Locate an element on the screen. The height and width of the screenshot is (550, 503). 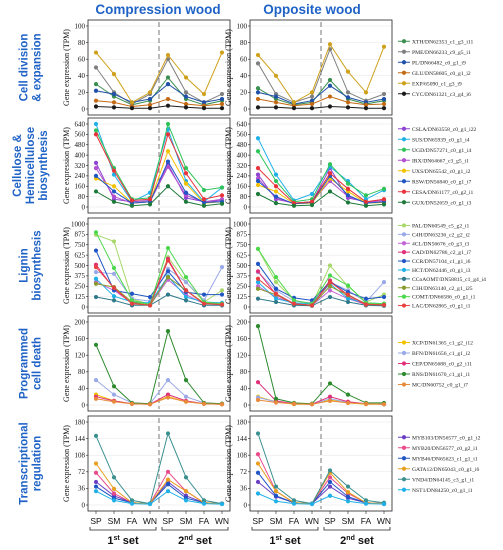
y-axis-label: Gene expression (TPM) is located at coordinates (66, 265).